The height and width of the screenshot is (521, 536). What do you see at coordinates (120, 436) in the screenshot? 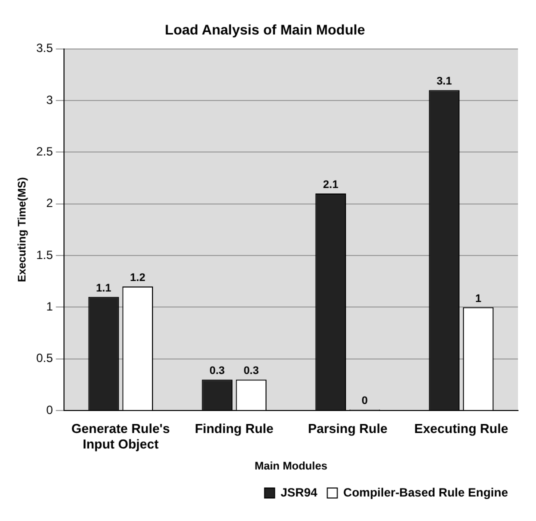
I see `x-tick-label: Generate Rule's Input Object` at bounding box center [120, 436].